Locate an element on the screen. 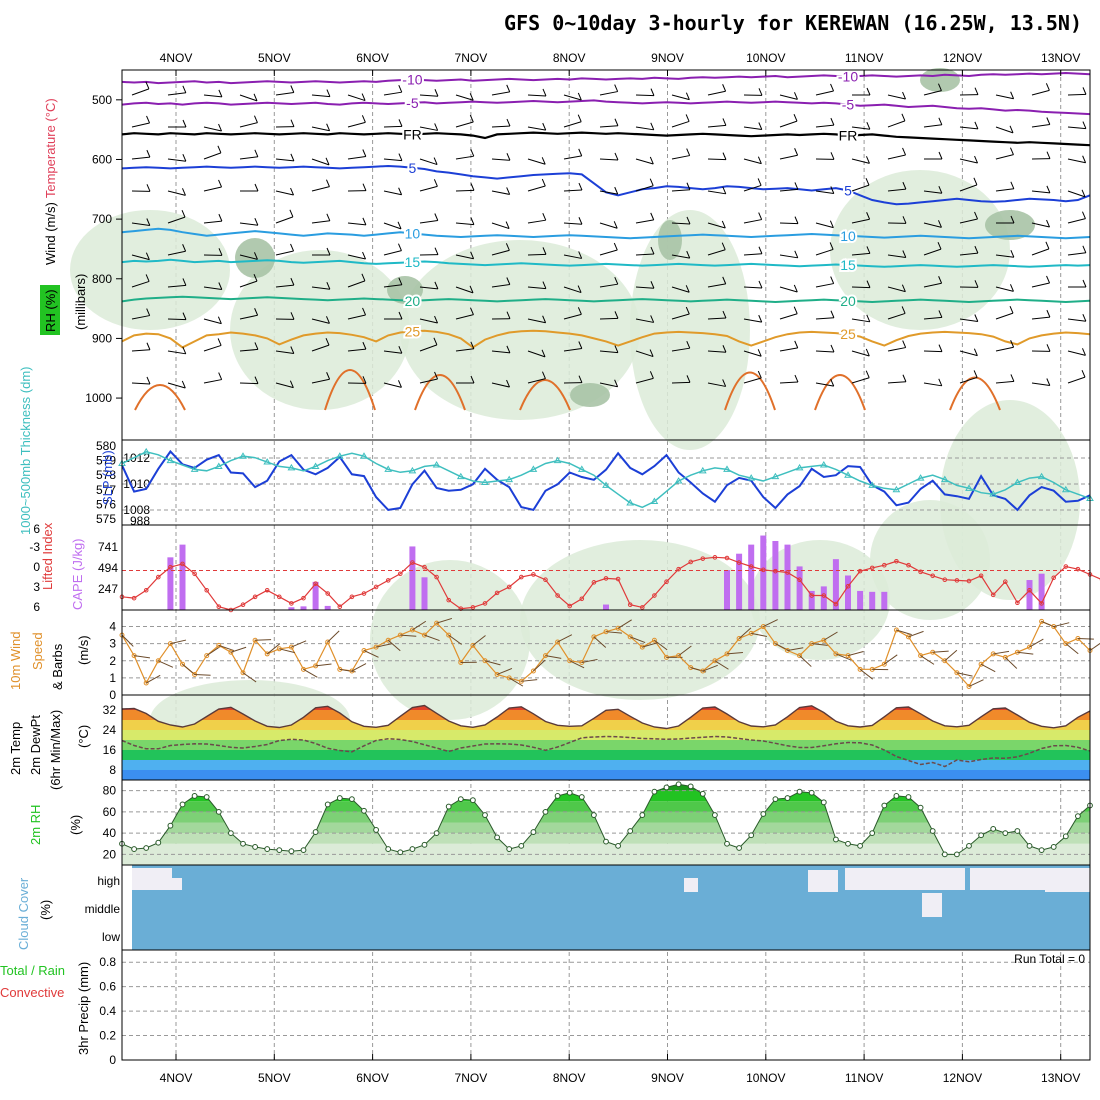 This screenshot has width=1100, height=1100. wind-ylabel-speed: Speed is located at coordinates (37, 651).